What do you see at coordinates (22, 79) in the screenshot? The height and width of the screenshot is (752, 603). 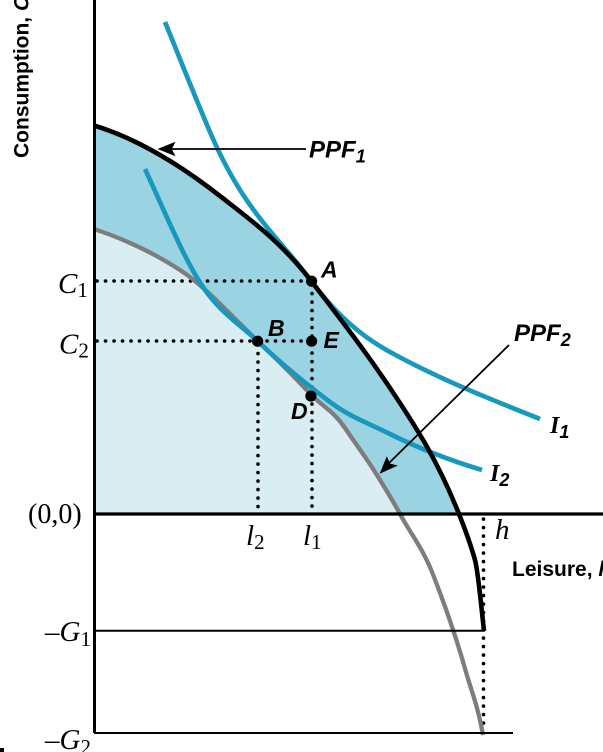 I see `svg-text: Consumption, C` at bounding box center [22, 79].